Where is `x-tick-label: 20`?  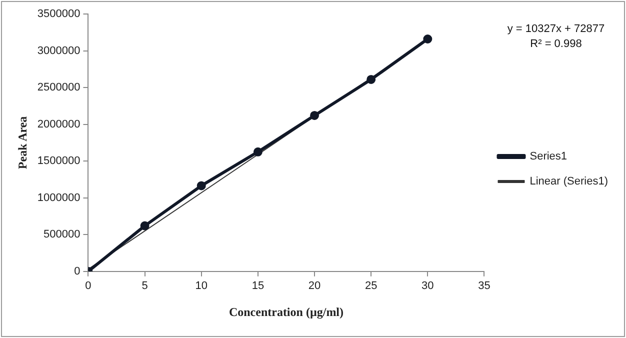 x-tick-label: 20 is located at coordinates (314, 286).